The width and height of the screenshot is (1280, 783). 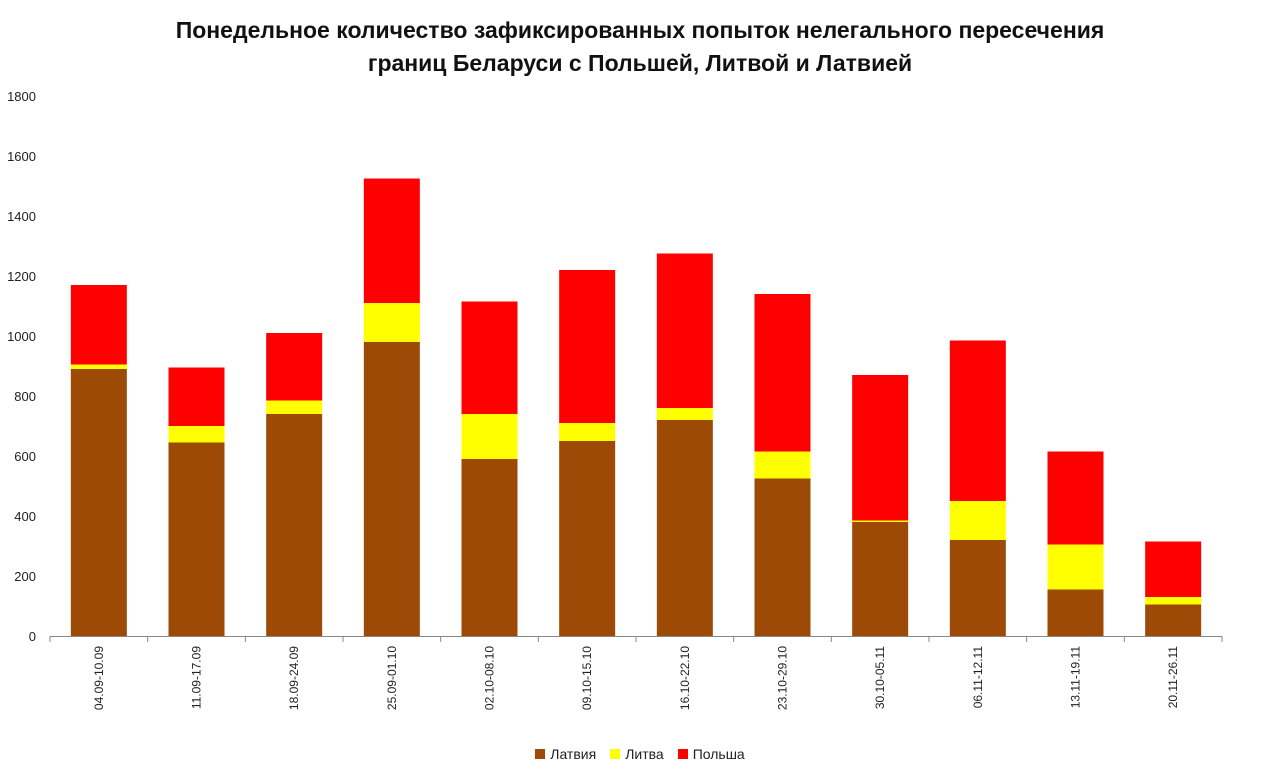 I want to click on y-tick-label: 800, so click(x=25, y=396).